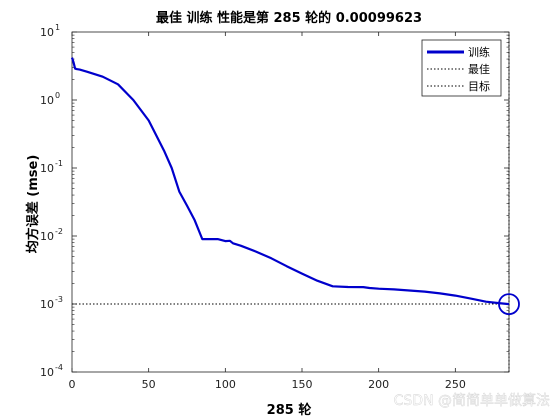 The width and height of the screenshot is (560, 420). I want to click on y-tick-exponent: -4, so click(59, 367).